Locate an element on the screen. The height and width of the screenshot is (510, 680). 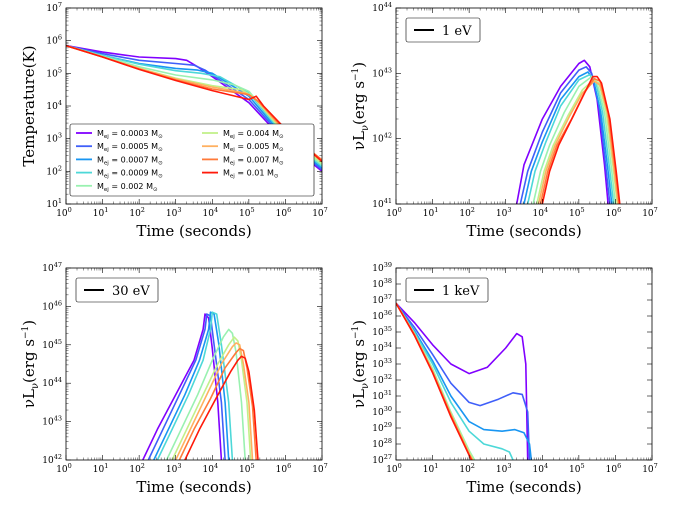
legend-label: Mej = 0.01 M⊙ is located at coordinates (250, 174).